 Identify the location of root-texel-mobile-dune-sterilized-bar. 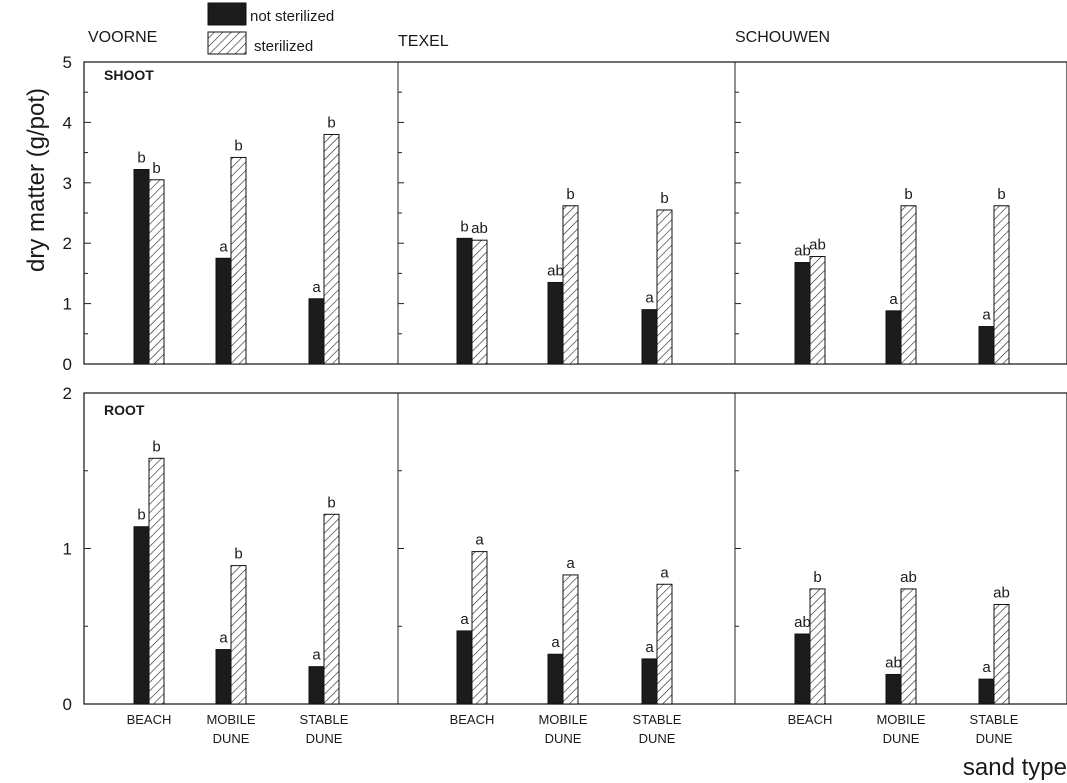
(570, 639).